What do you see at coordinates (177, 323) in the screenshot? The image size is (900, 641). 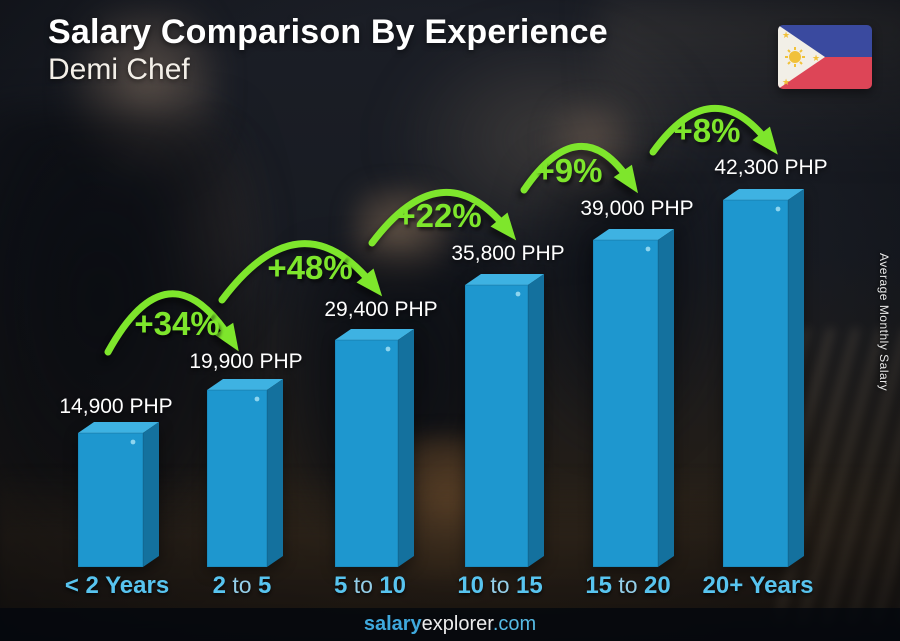 I see `pct-change-label: +34%` at bounding box center [177, 323].